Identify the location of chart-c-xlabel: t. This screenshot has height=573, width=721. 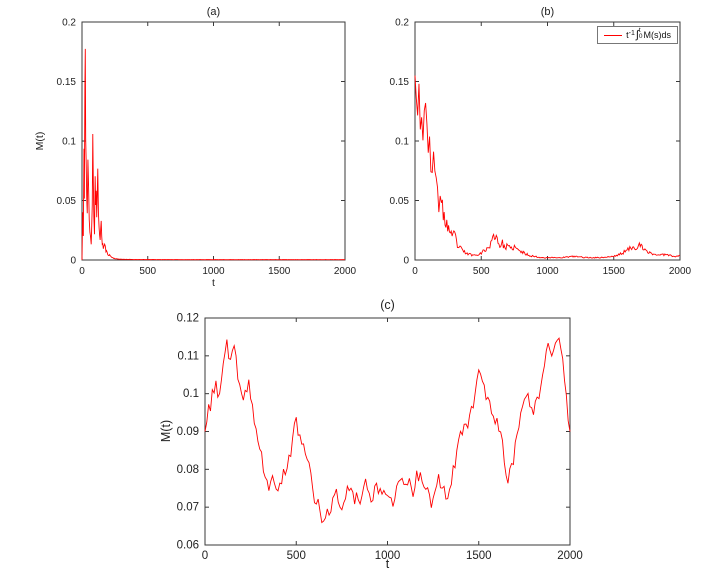
(387, 564).